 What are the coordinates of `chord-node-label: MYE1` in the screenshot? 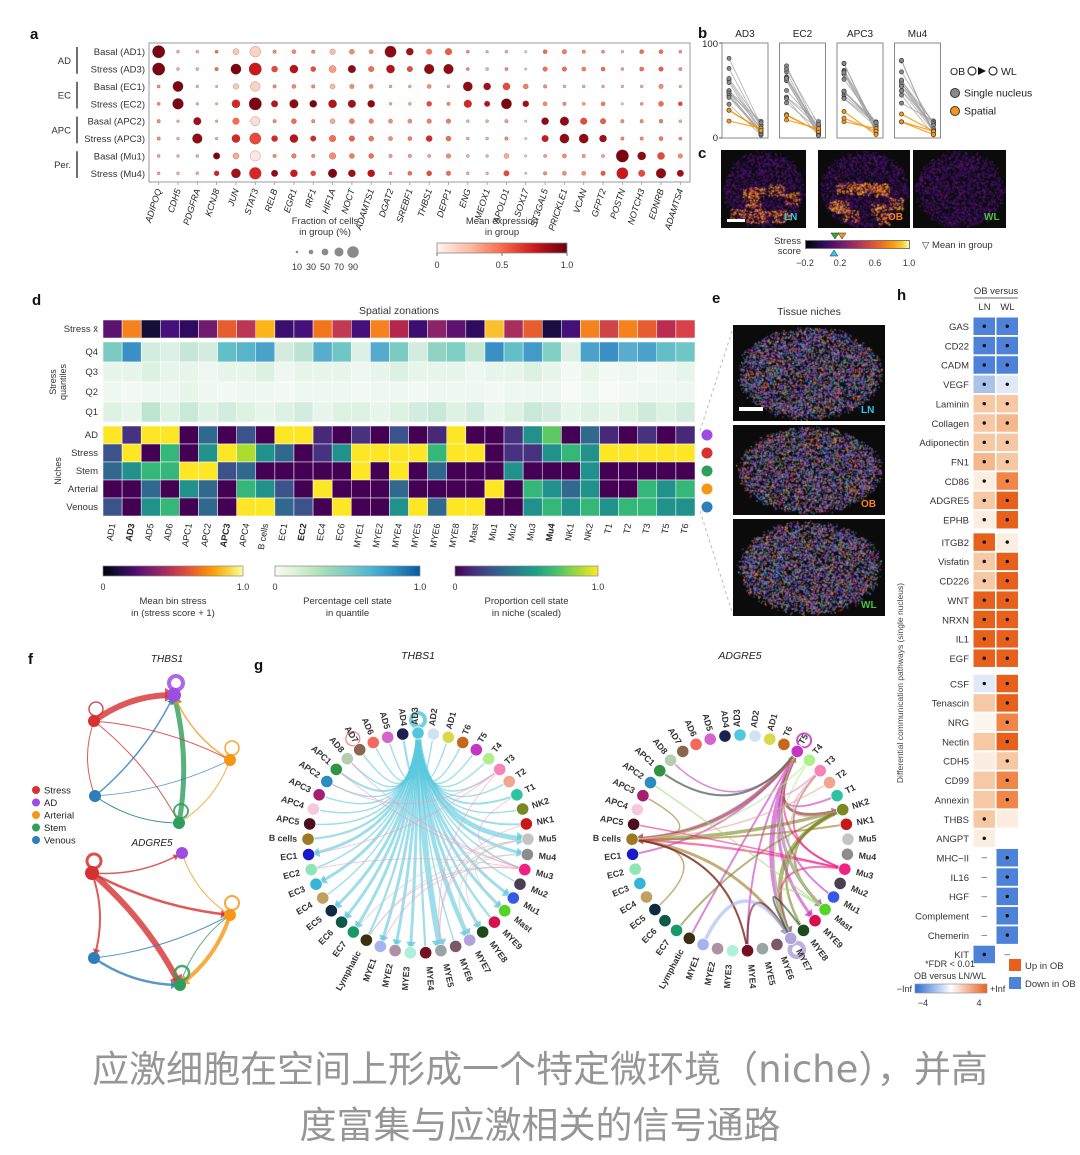 It's located at (370, 970).